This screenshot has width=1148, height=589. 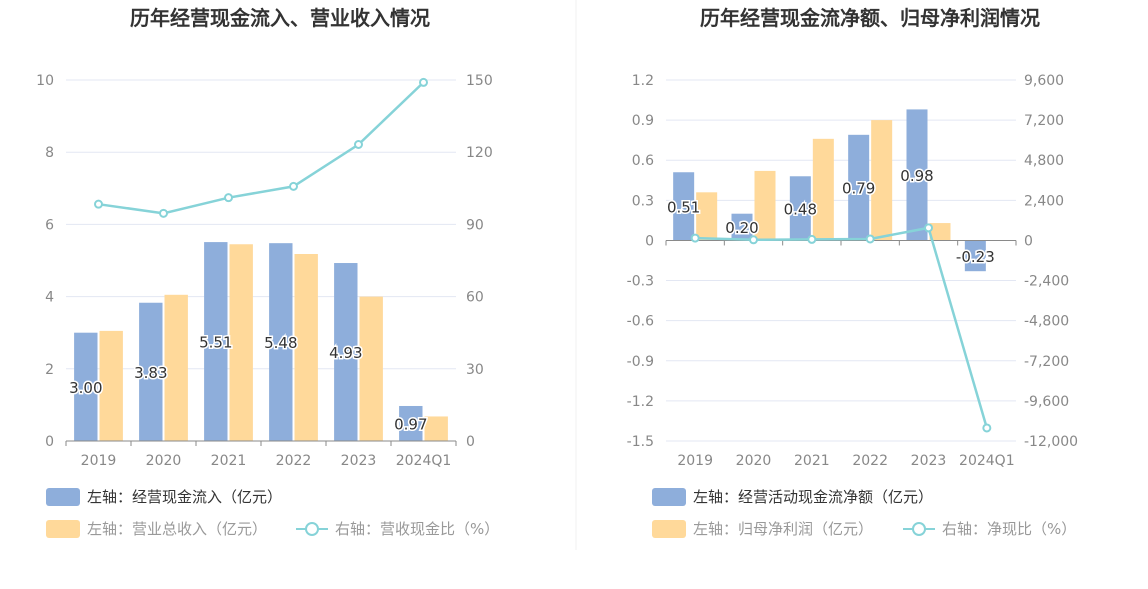 What do you see at coordinates (1009, 529) in the screenshot?
I see `legend-label: 右轴：净现比（%）` at bounding box center [1009, 529].